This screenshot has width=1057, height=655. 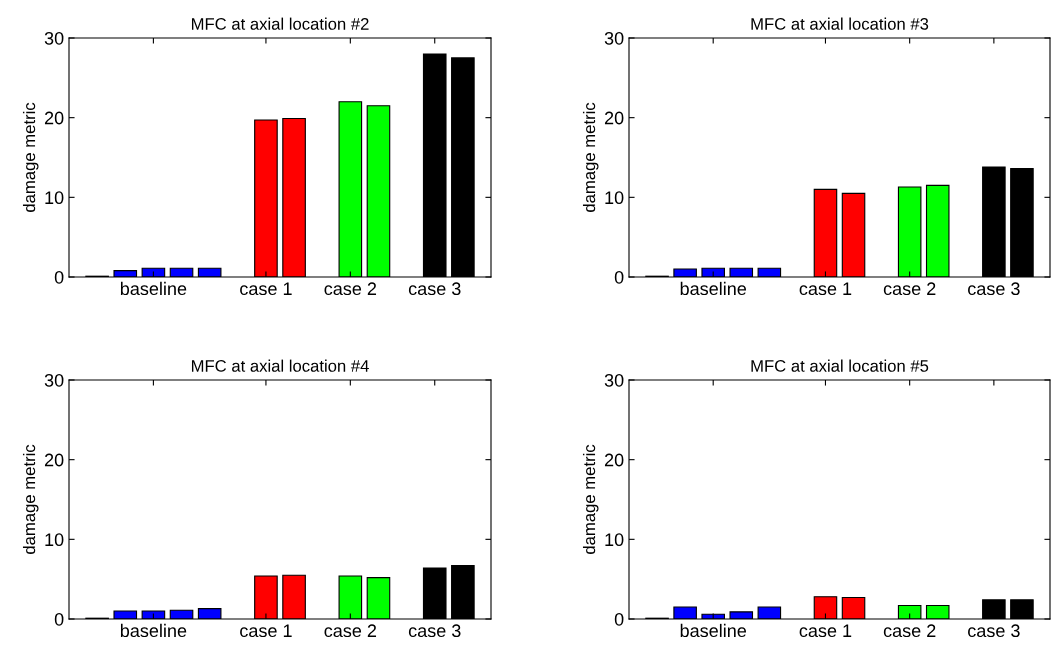 I want to click on chart-title: MFC at axial location #3, so click(x=840, y=23).